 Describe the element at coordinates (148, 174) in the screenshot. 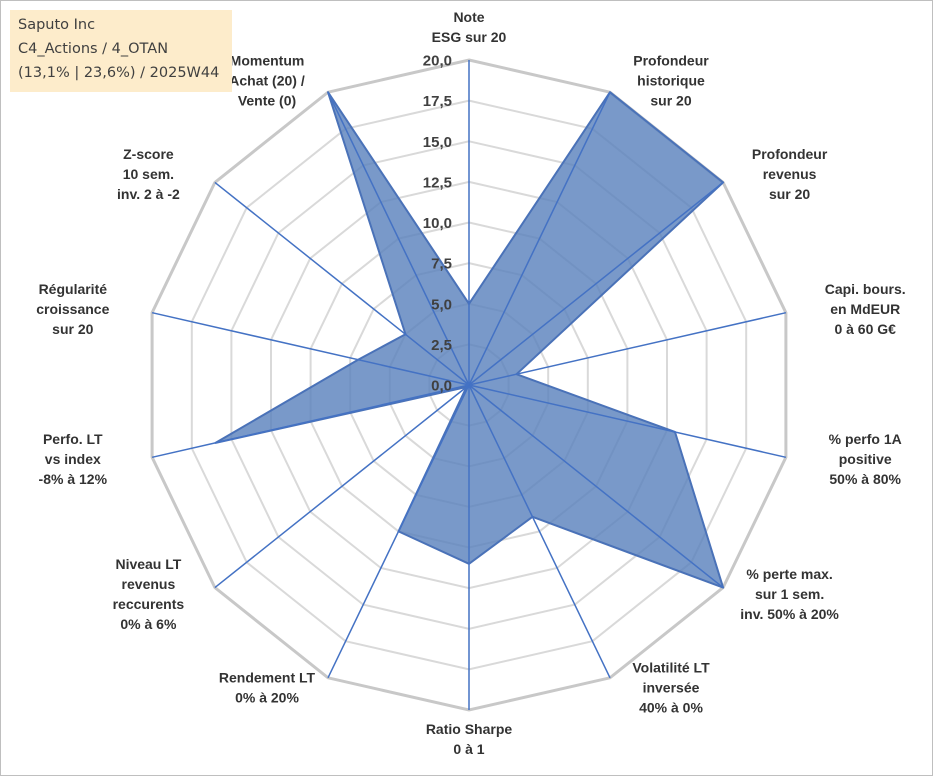

I see `axis-label: Z-score 10 sem. inv. 2 à -2` at that location.